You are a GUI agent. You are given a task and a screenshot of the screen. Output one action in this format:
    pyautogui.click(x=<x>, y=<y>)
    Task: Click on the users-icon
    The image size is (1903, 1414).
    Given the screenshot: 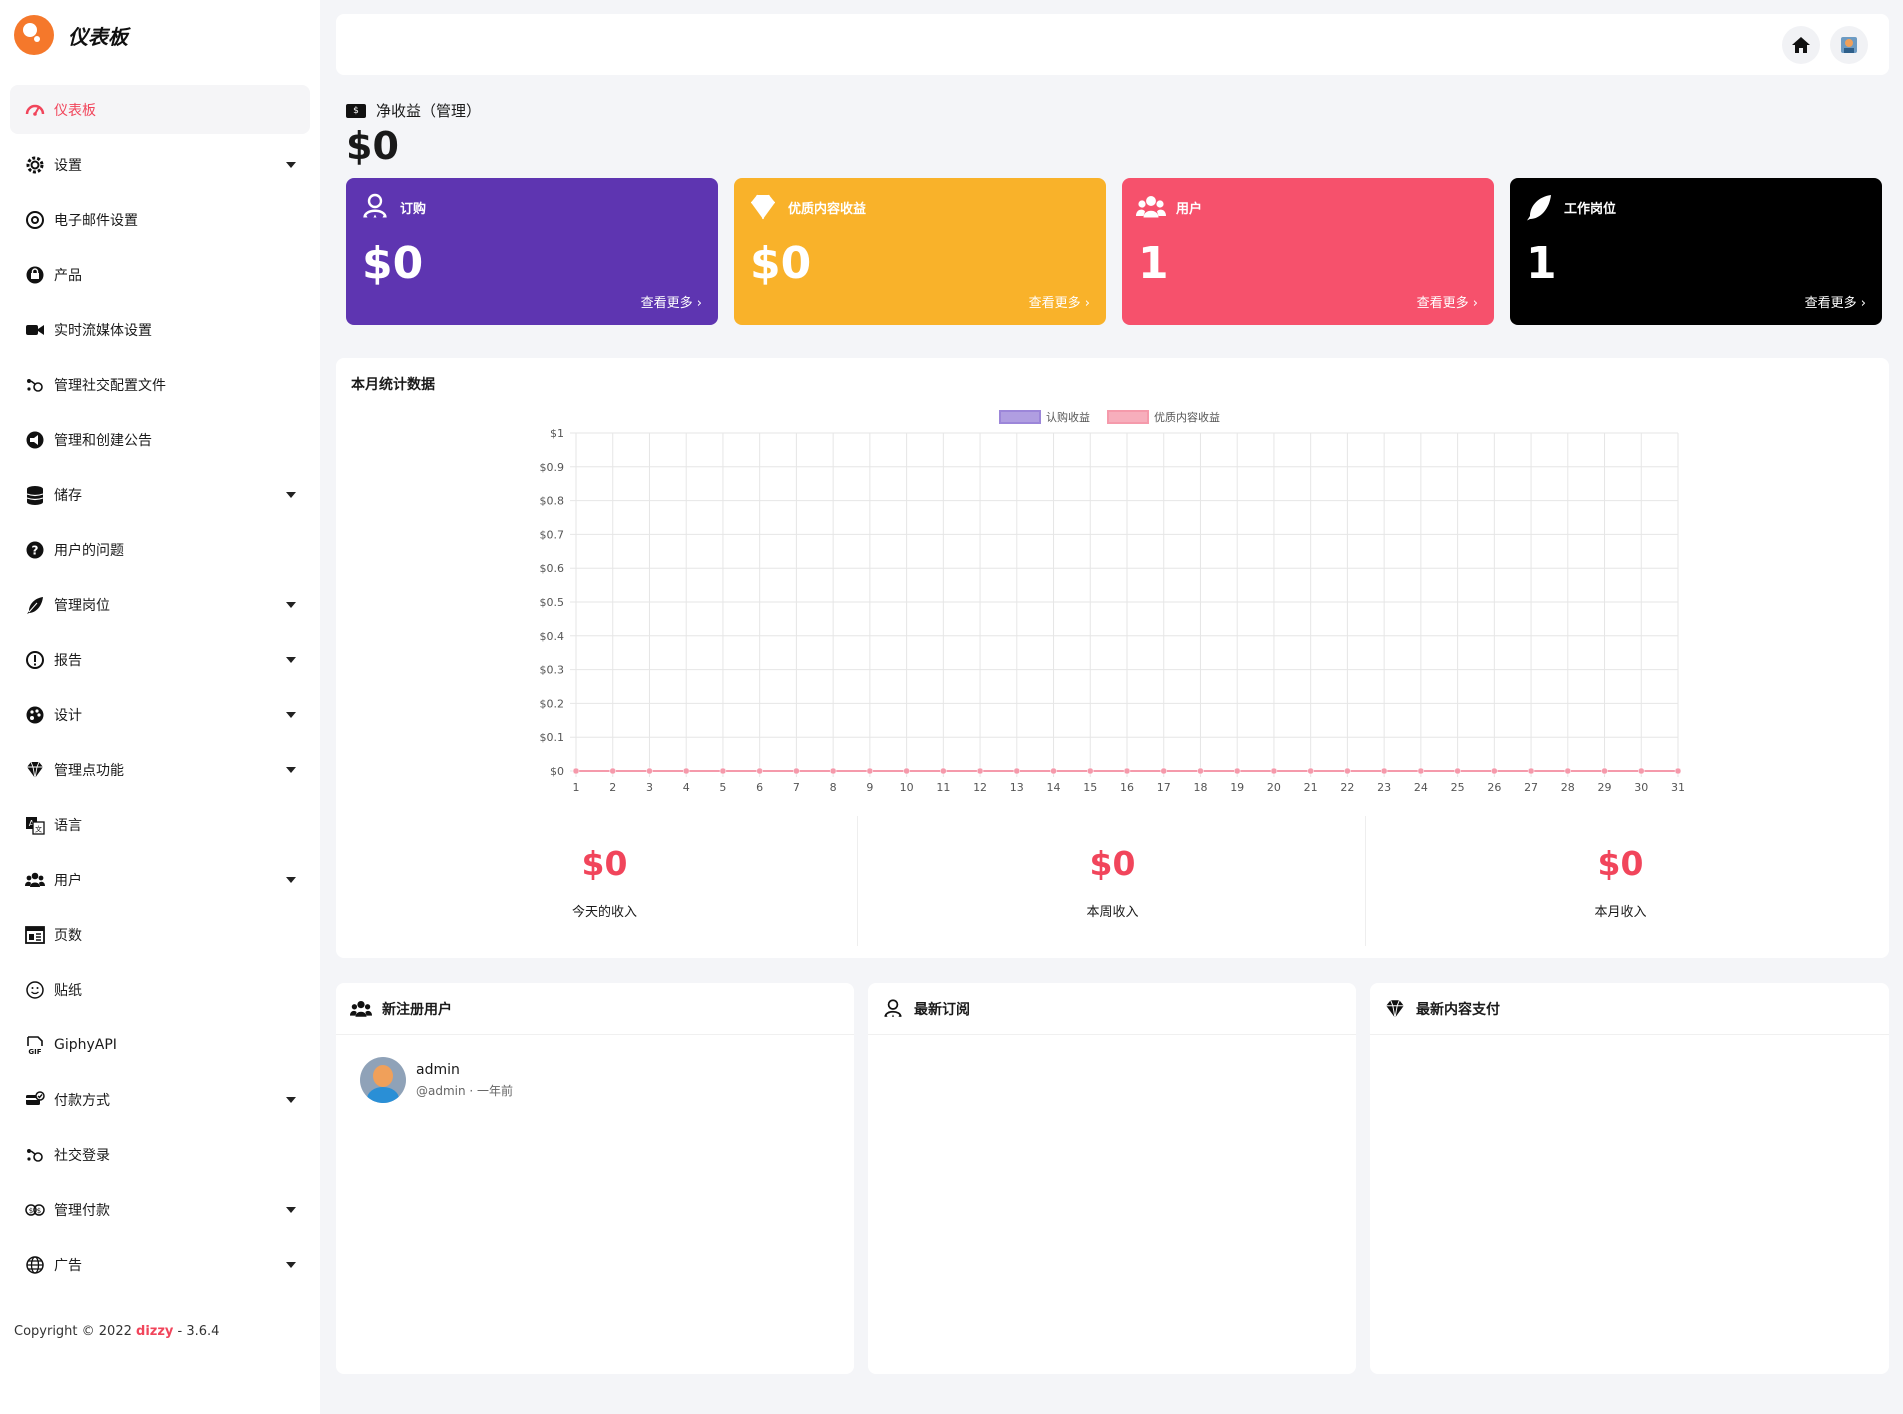 What is the action you would take?
    pyautogui.click(x=1151, y=207)
    